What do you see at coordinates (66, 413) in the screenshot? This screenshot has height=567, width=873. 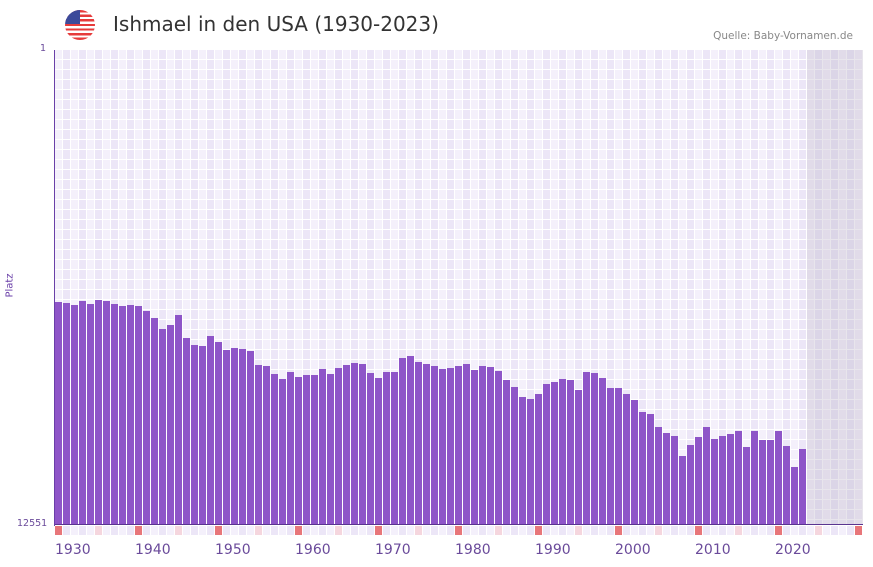 I see `bar-1931` at bounding box center [66, 413].